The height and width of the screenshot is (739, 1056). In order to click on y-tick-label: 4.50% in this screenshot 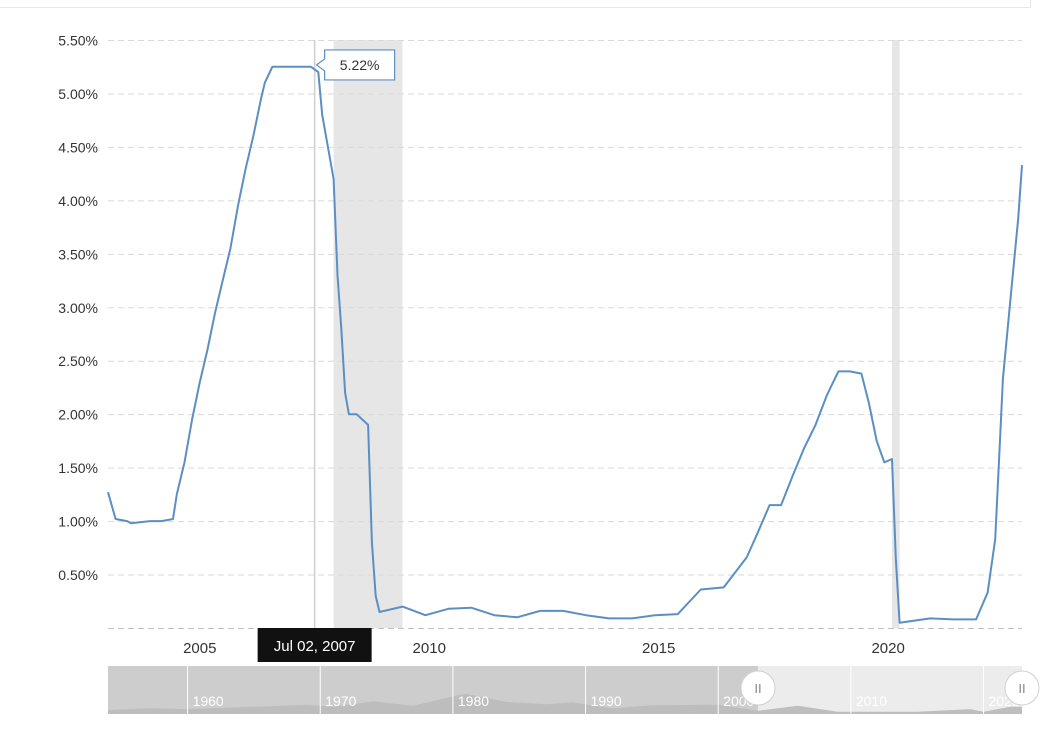, I will do `click(78, 147)`.